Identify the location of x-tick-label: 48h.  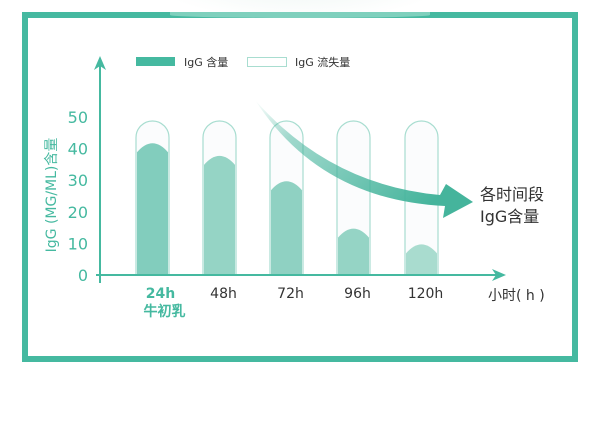
(223, 294).